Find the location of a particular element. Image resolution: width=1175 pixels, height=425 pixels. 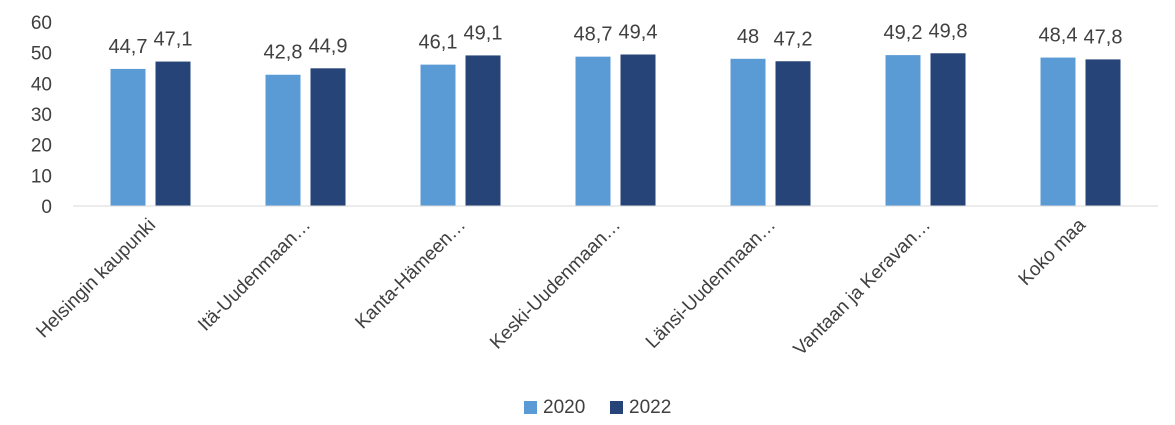

category-label: Koko maa is located at coordinates (1053, 252).